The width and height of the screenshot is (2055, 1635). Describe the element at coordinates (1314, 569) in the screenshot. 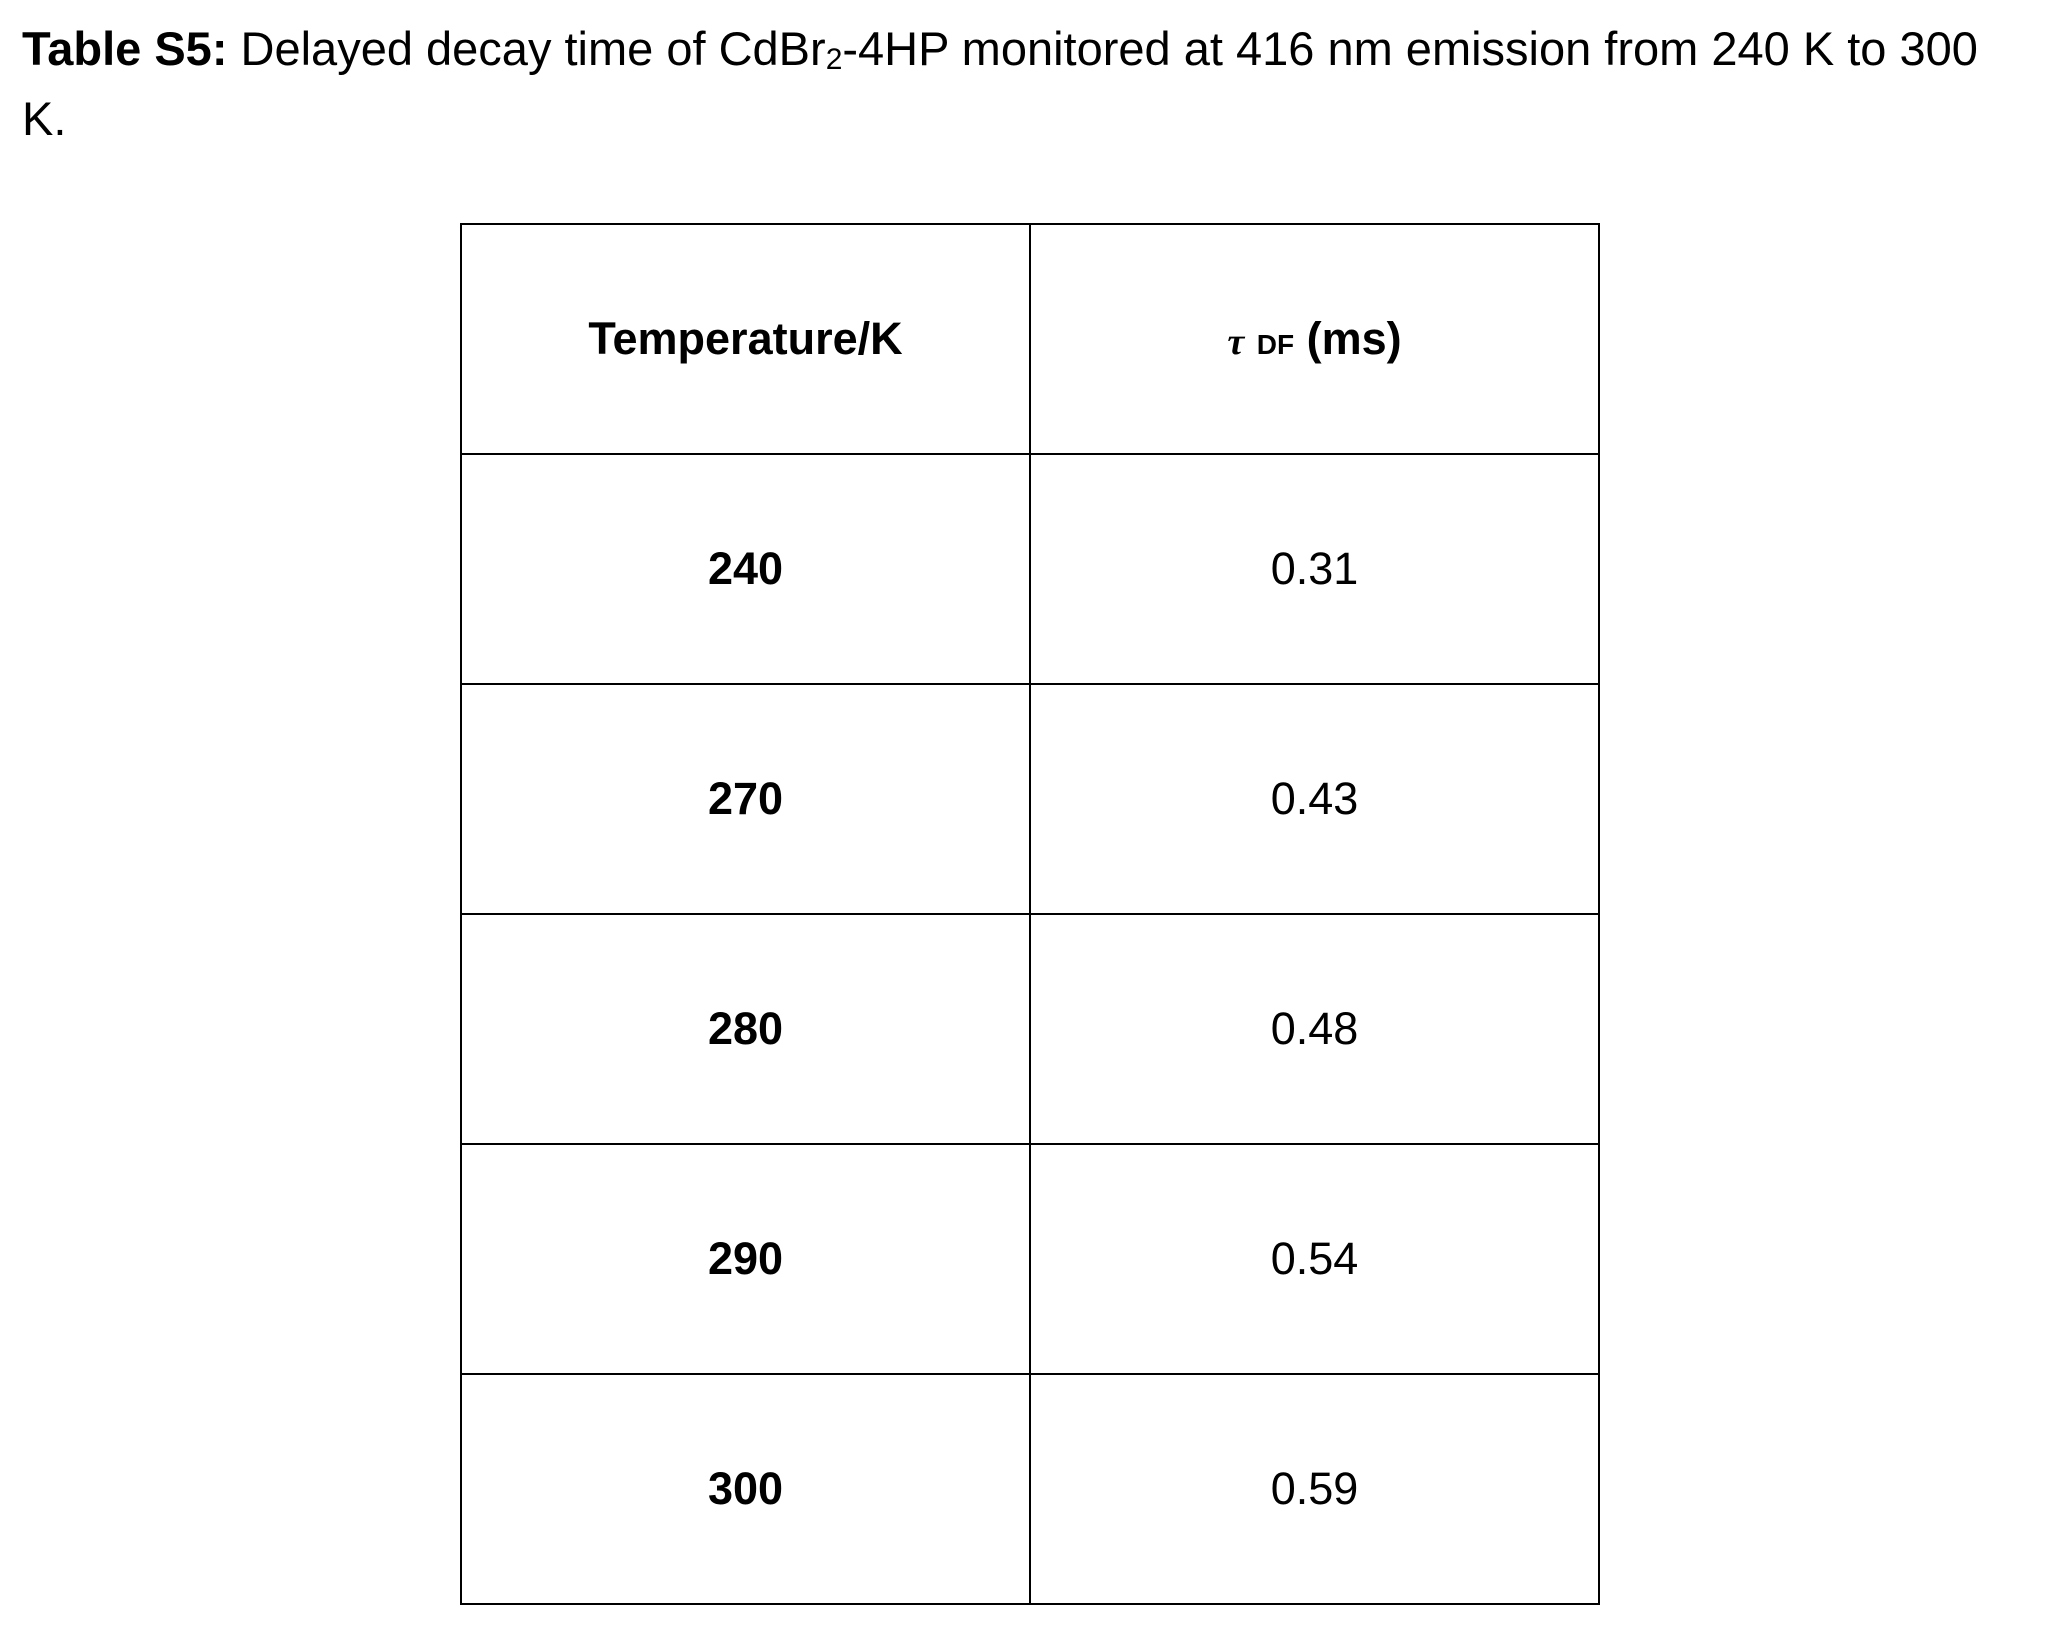

I see `tau-cell: 0.31` at that location.